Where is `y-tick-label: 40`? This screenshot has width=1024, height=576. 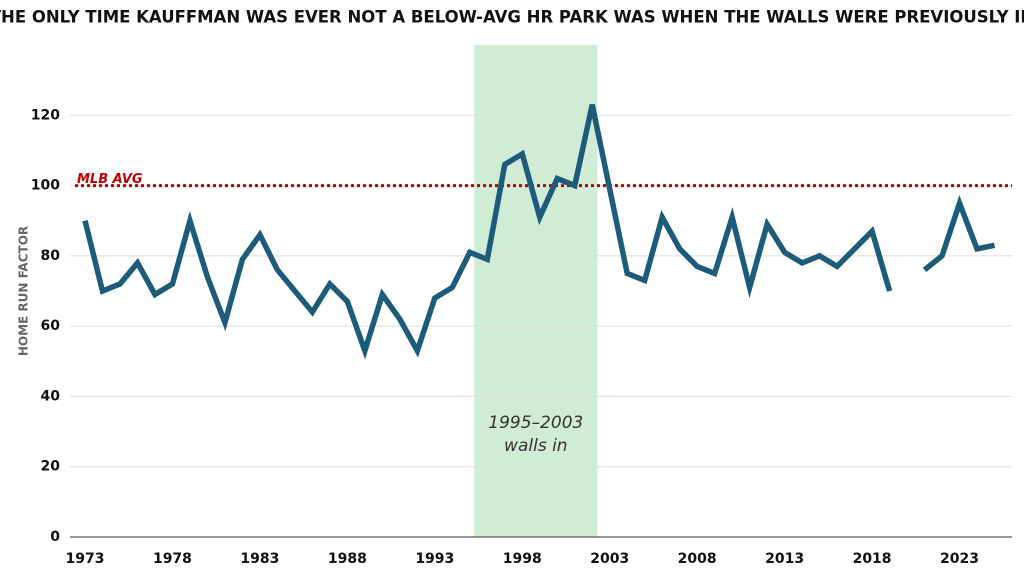 y-tick-label: 40 is located at coordinates (51, 396).